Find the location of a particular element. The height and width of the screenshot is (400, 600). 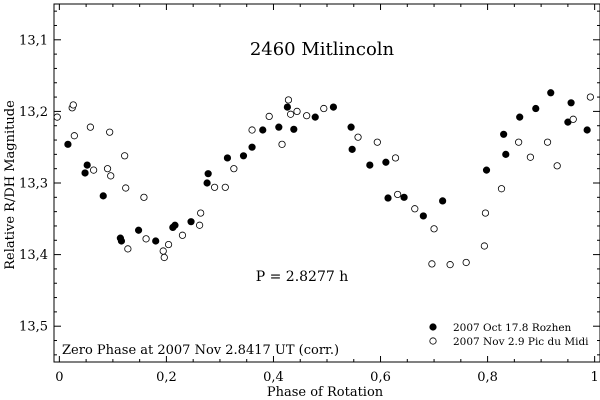

x-tick-label: 0,2 is located at coordinates (166, 377).